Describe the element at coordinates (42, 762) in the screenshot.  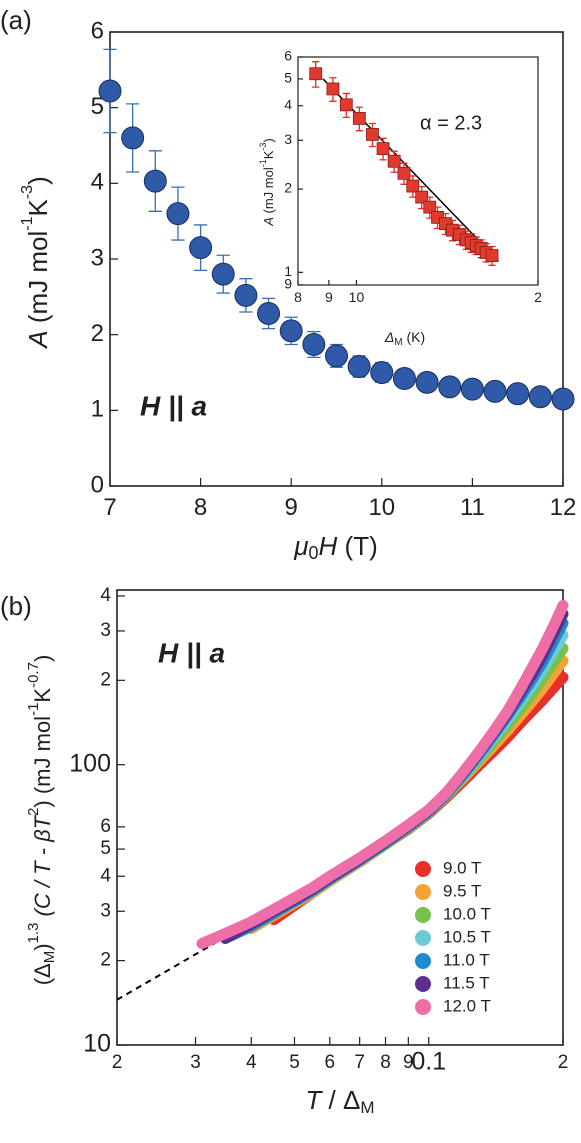
I see `label-part: ) (mJ mol` at that location.